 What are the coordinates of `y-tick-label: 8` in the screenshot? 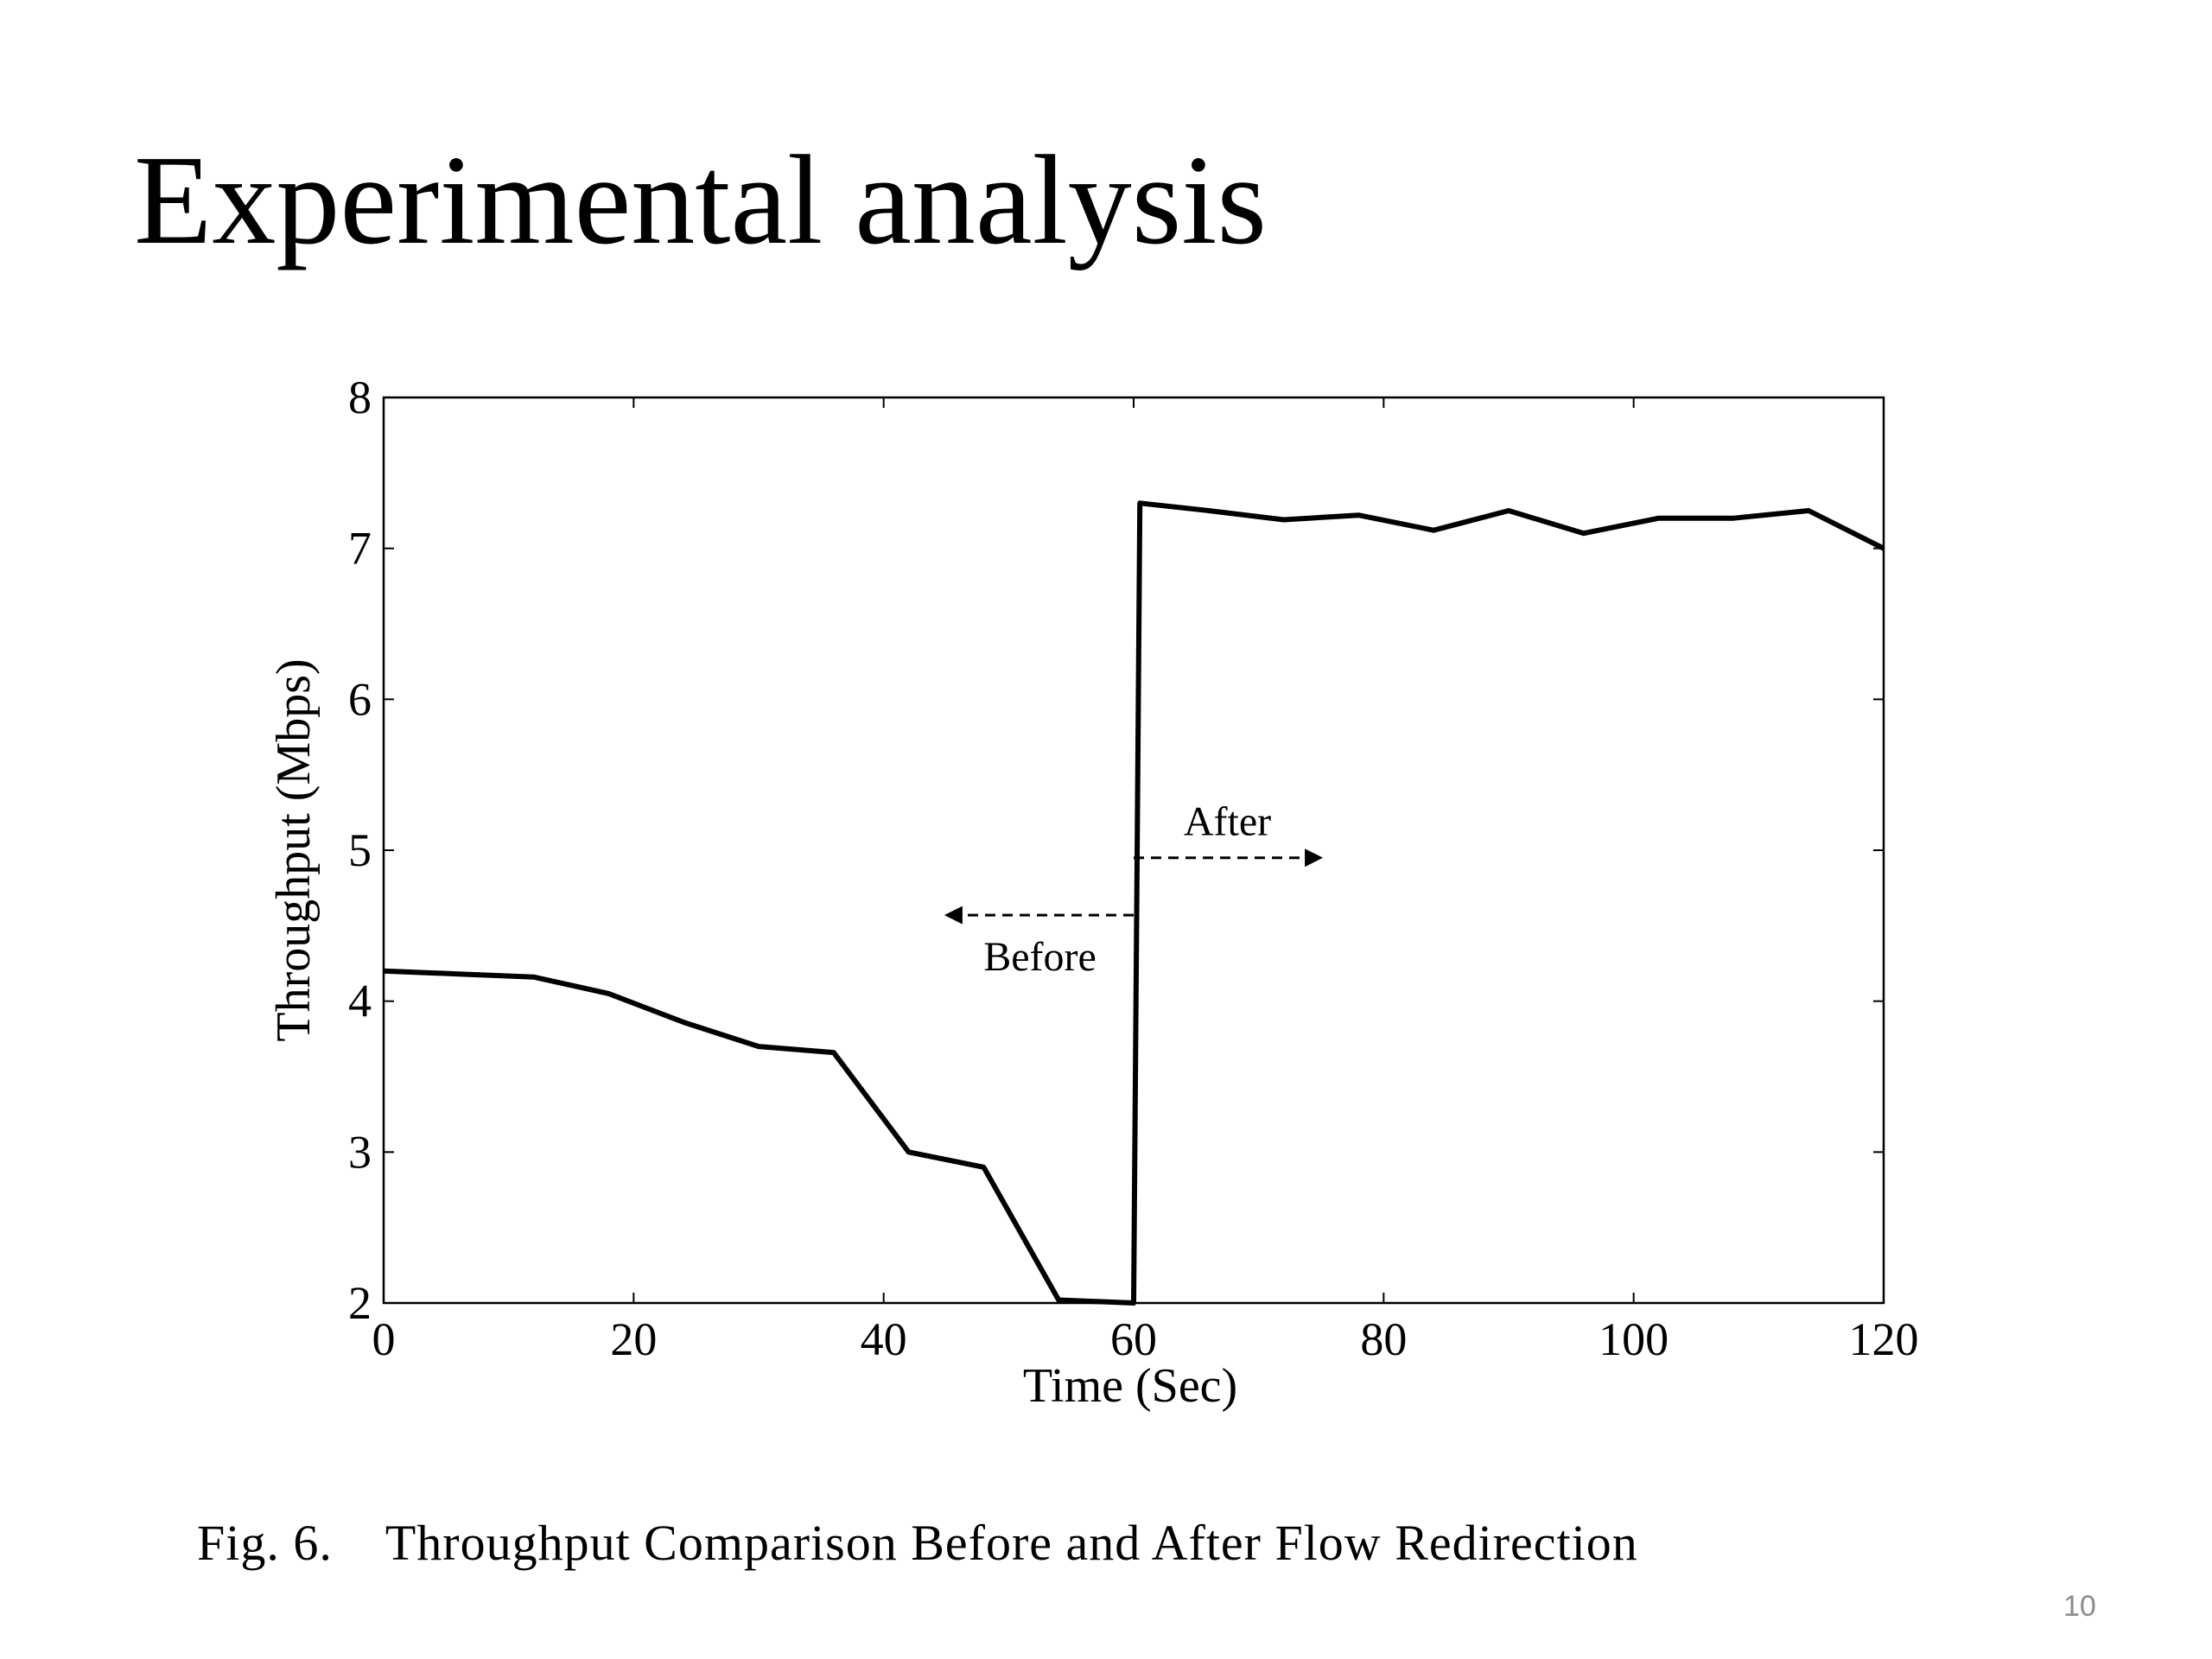 It's located at (360, 397).